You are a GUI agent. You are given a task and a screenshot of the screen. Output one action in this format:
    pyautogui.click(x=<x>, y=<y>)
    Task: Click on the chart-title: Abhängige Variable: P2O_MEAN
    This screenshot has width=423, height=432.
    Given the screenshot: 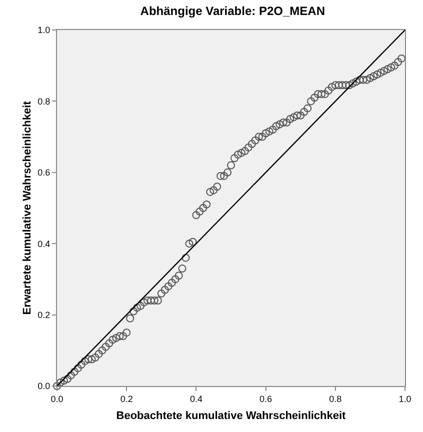 What is the action you would take?
    pyautogui.click(x=233, y=11)
    